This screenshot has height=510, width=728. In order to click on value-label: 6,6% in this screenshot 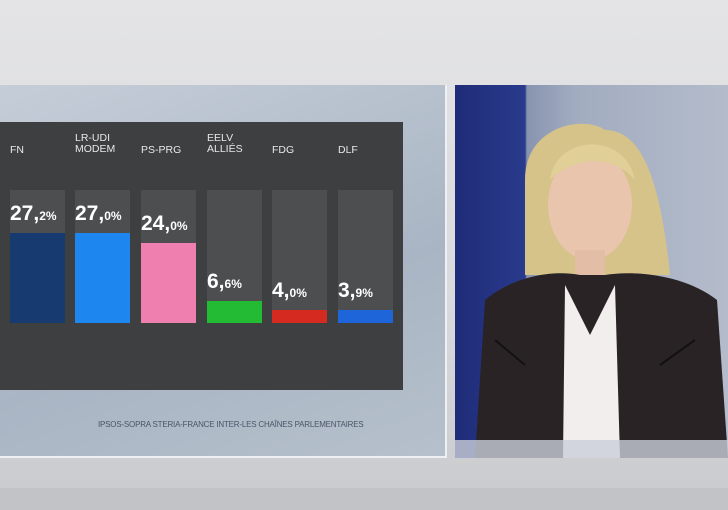, I will do `click(224, 282)`.